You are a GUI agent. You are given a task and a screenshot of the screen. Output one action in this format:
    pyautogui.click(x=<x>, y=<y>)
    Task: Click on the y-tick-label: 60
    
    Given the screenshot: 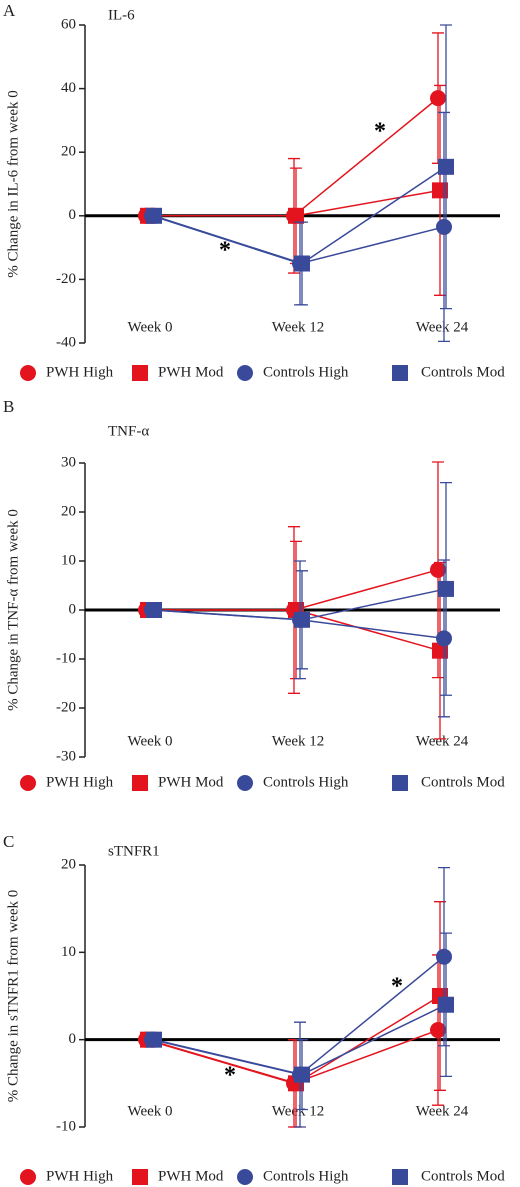 What is the action you would take?
    pyautogui.click(x=68, y=24)
    